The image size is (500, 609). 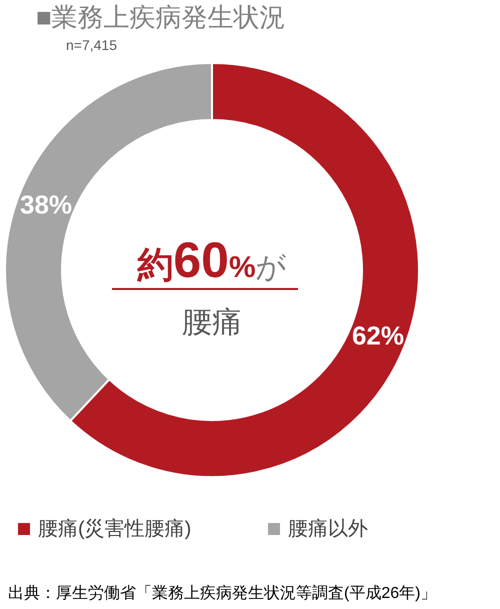 I want to click on data-label: 38%, so click(x=46, y=204).